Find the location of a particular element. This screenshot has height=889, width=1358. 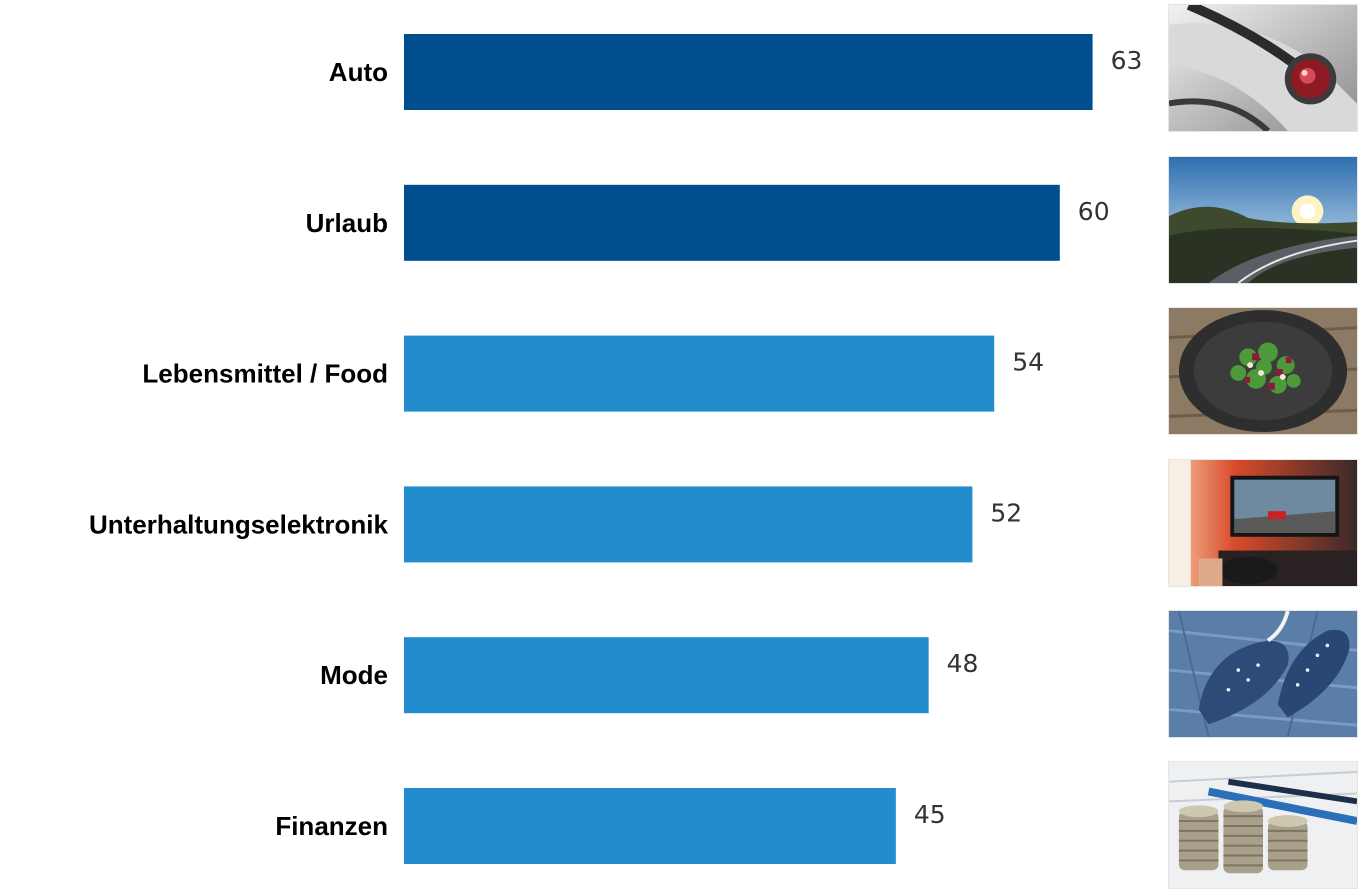

category-label-mode: Mode is located at coordinates (354, 675).